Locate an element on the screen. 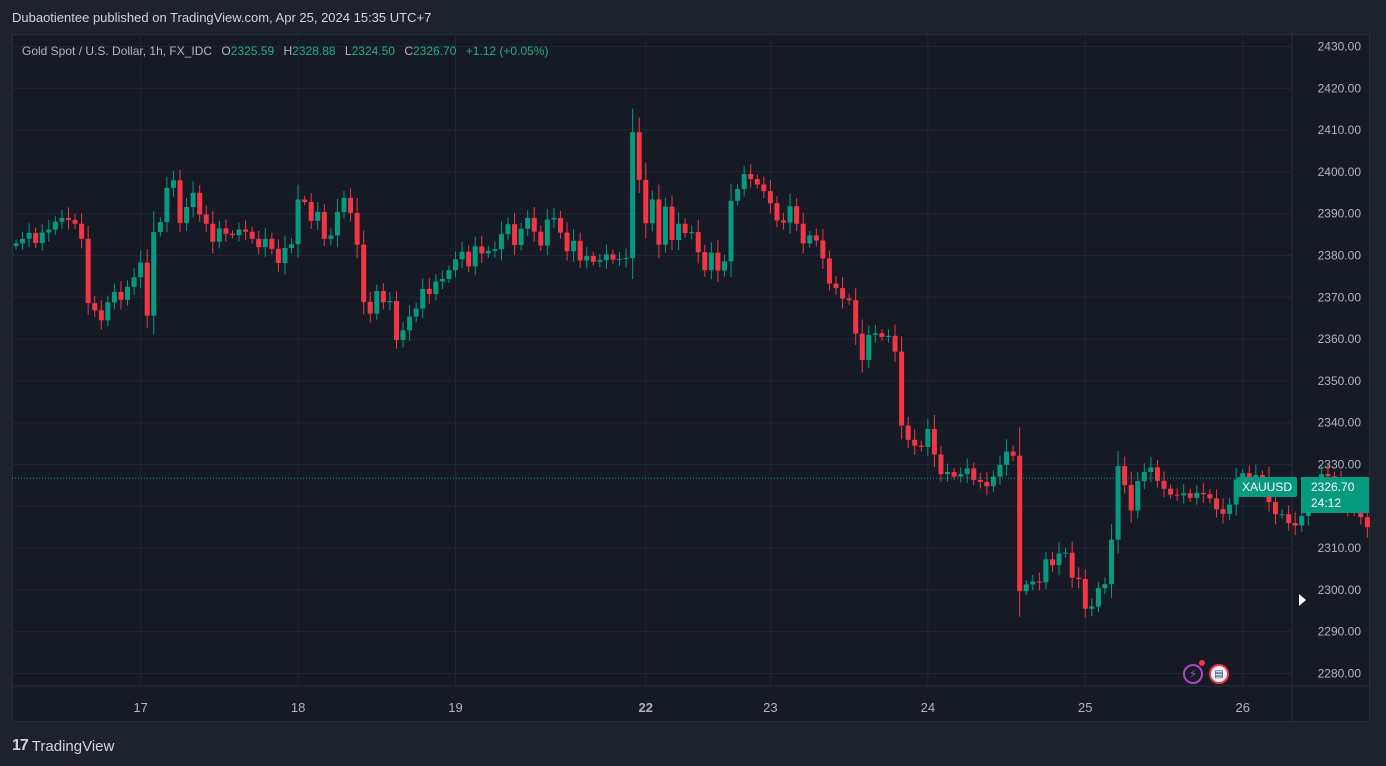 The height and width of the screenshot is (766, 1386). open-label: O is located at coordinates (226, 51).